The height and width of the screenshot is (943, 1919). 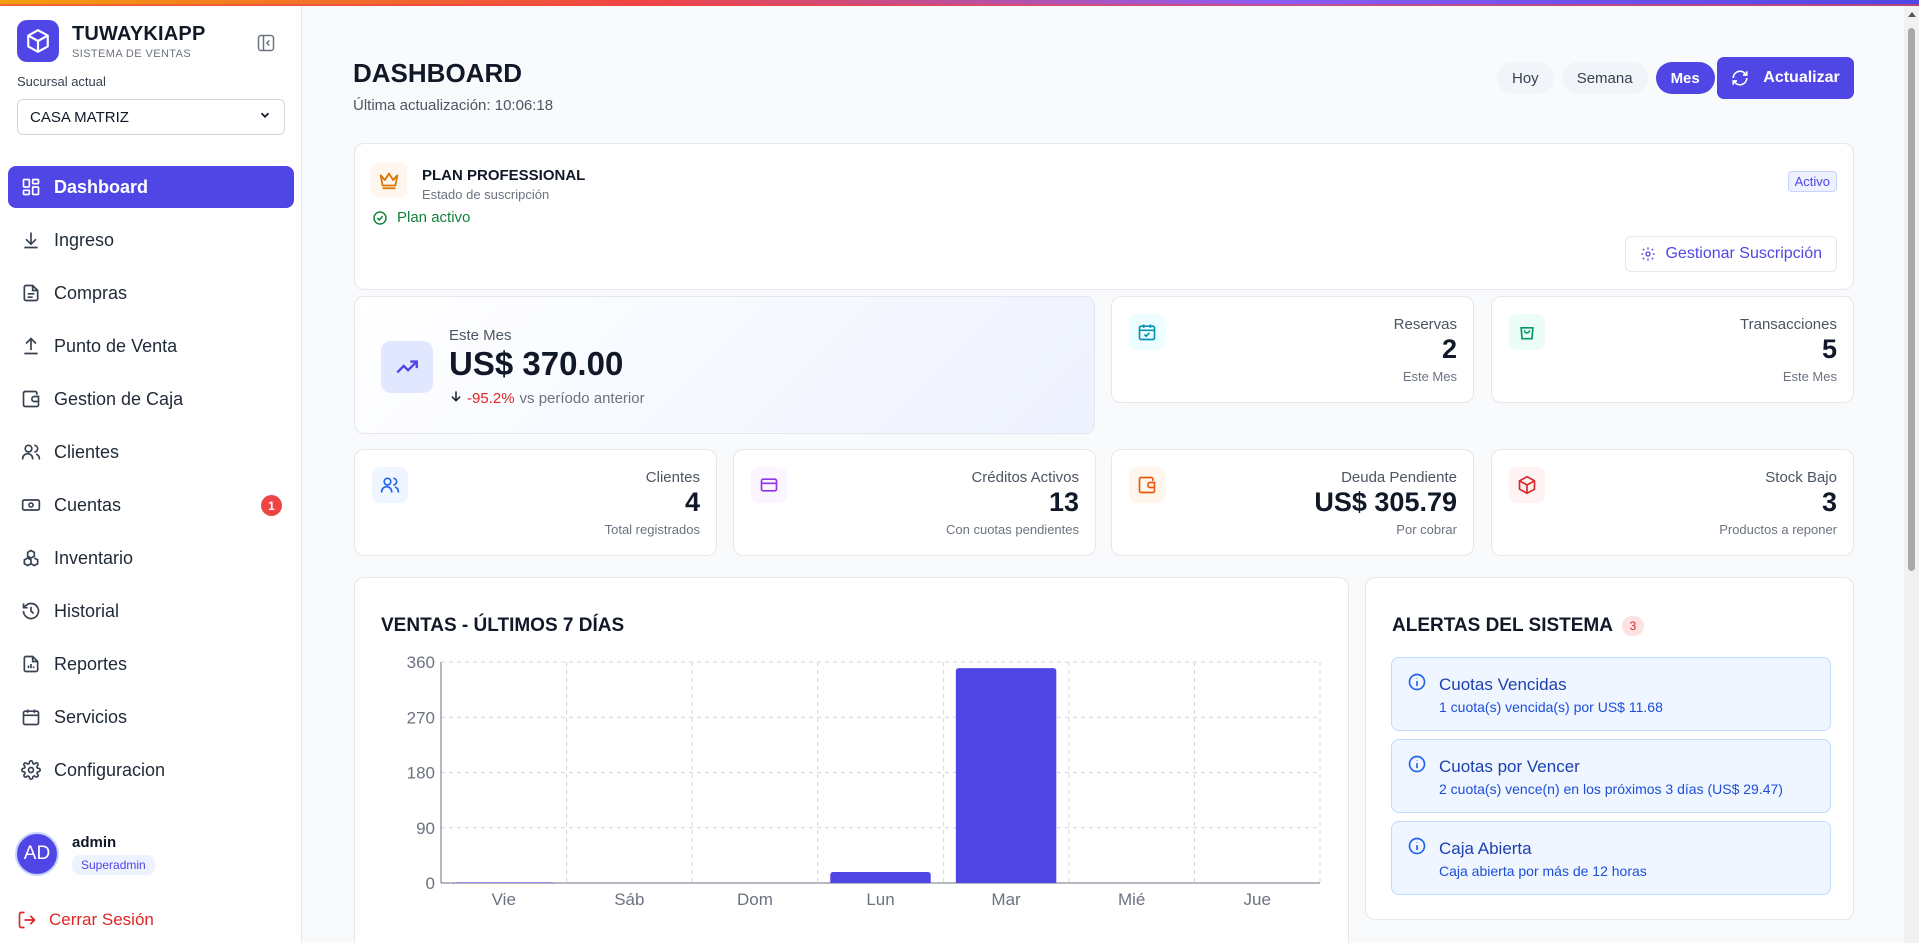 I want to click on sidebar-item-cuentas: Cuentas 1, so click(x=151, y=505).